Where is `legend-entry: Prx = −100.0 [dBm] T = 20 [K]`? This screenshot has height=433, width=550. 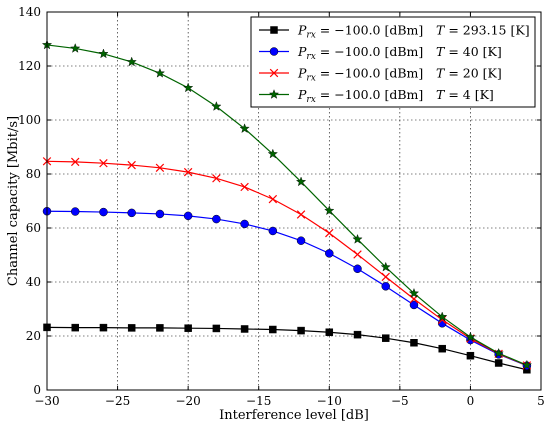 legend-entry: Prx = −100.0 [dBm] T = 20 [K] is located at coordinates (380, 75).